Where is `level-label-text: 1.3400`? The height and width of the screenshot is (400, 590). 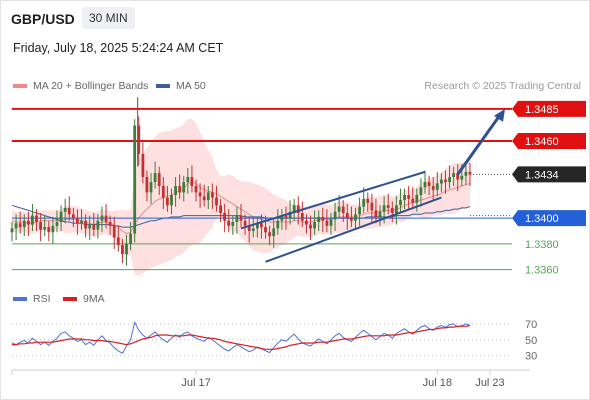
level-label-text: 1.3400 is located at coordinates (542, 219).